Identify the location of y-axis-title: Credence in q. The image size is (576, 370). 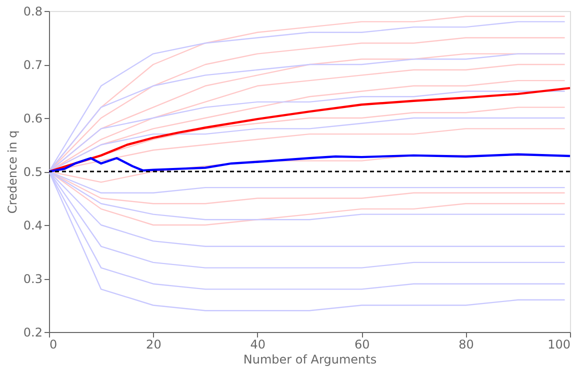
(12, 172).